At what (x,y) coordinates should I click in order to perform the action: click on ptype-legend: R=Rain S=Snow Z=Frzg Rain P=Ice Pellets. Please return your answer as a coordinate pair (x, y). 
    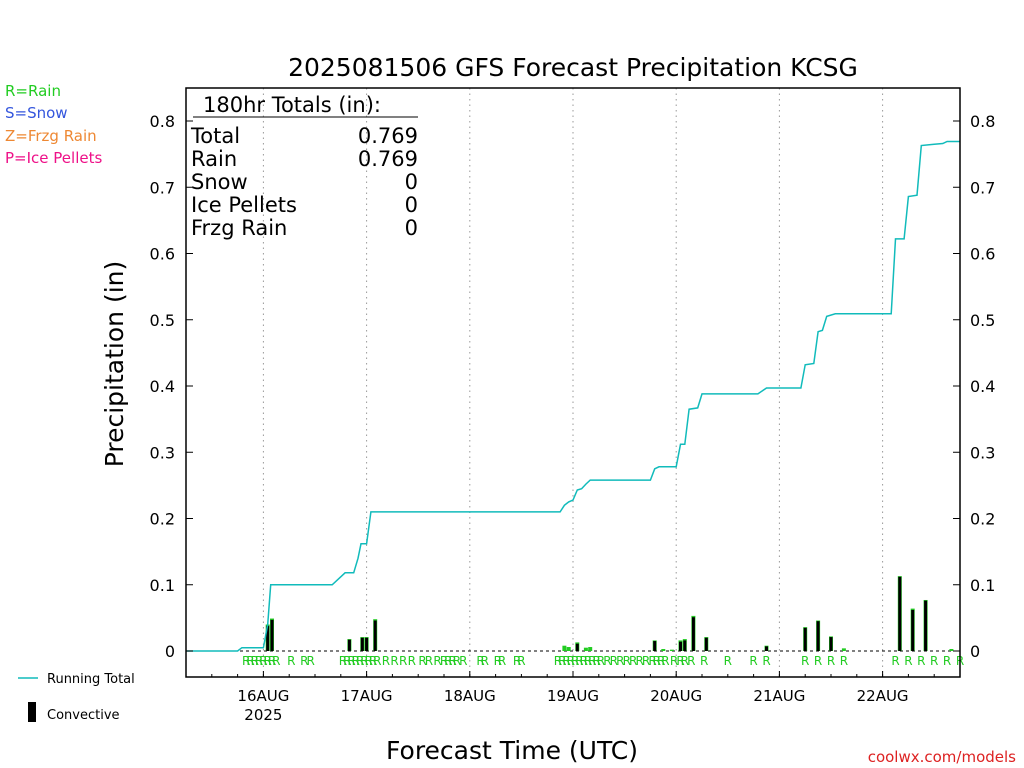
    Looking at the image, I should click on (53, 124).